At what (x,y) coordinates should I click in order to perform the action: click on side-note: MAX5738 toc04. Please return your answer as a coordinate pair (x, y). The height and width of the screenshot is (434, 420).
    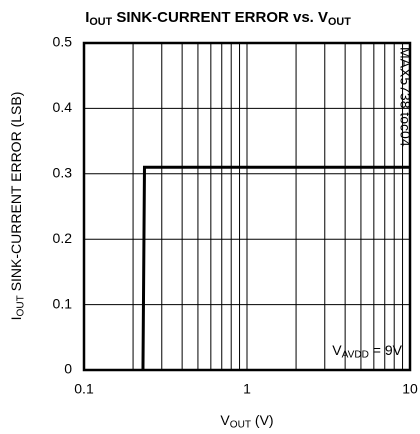
    Looking at the image, I should click on (405, 97).